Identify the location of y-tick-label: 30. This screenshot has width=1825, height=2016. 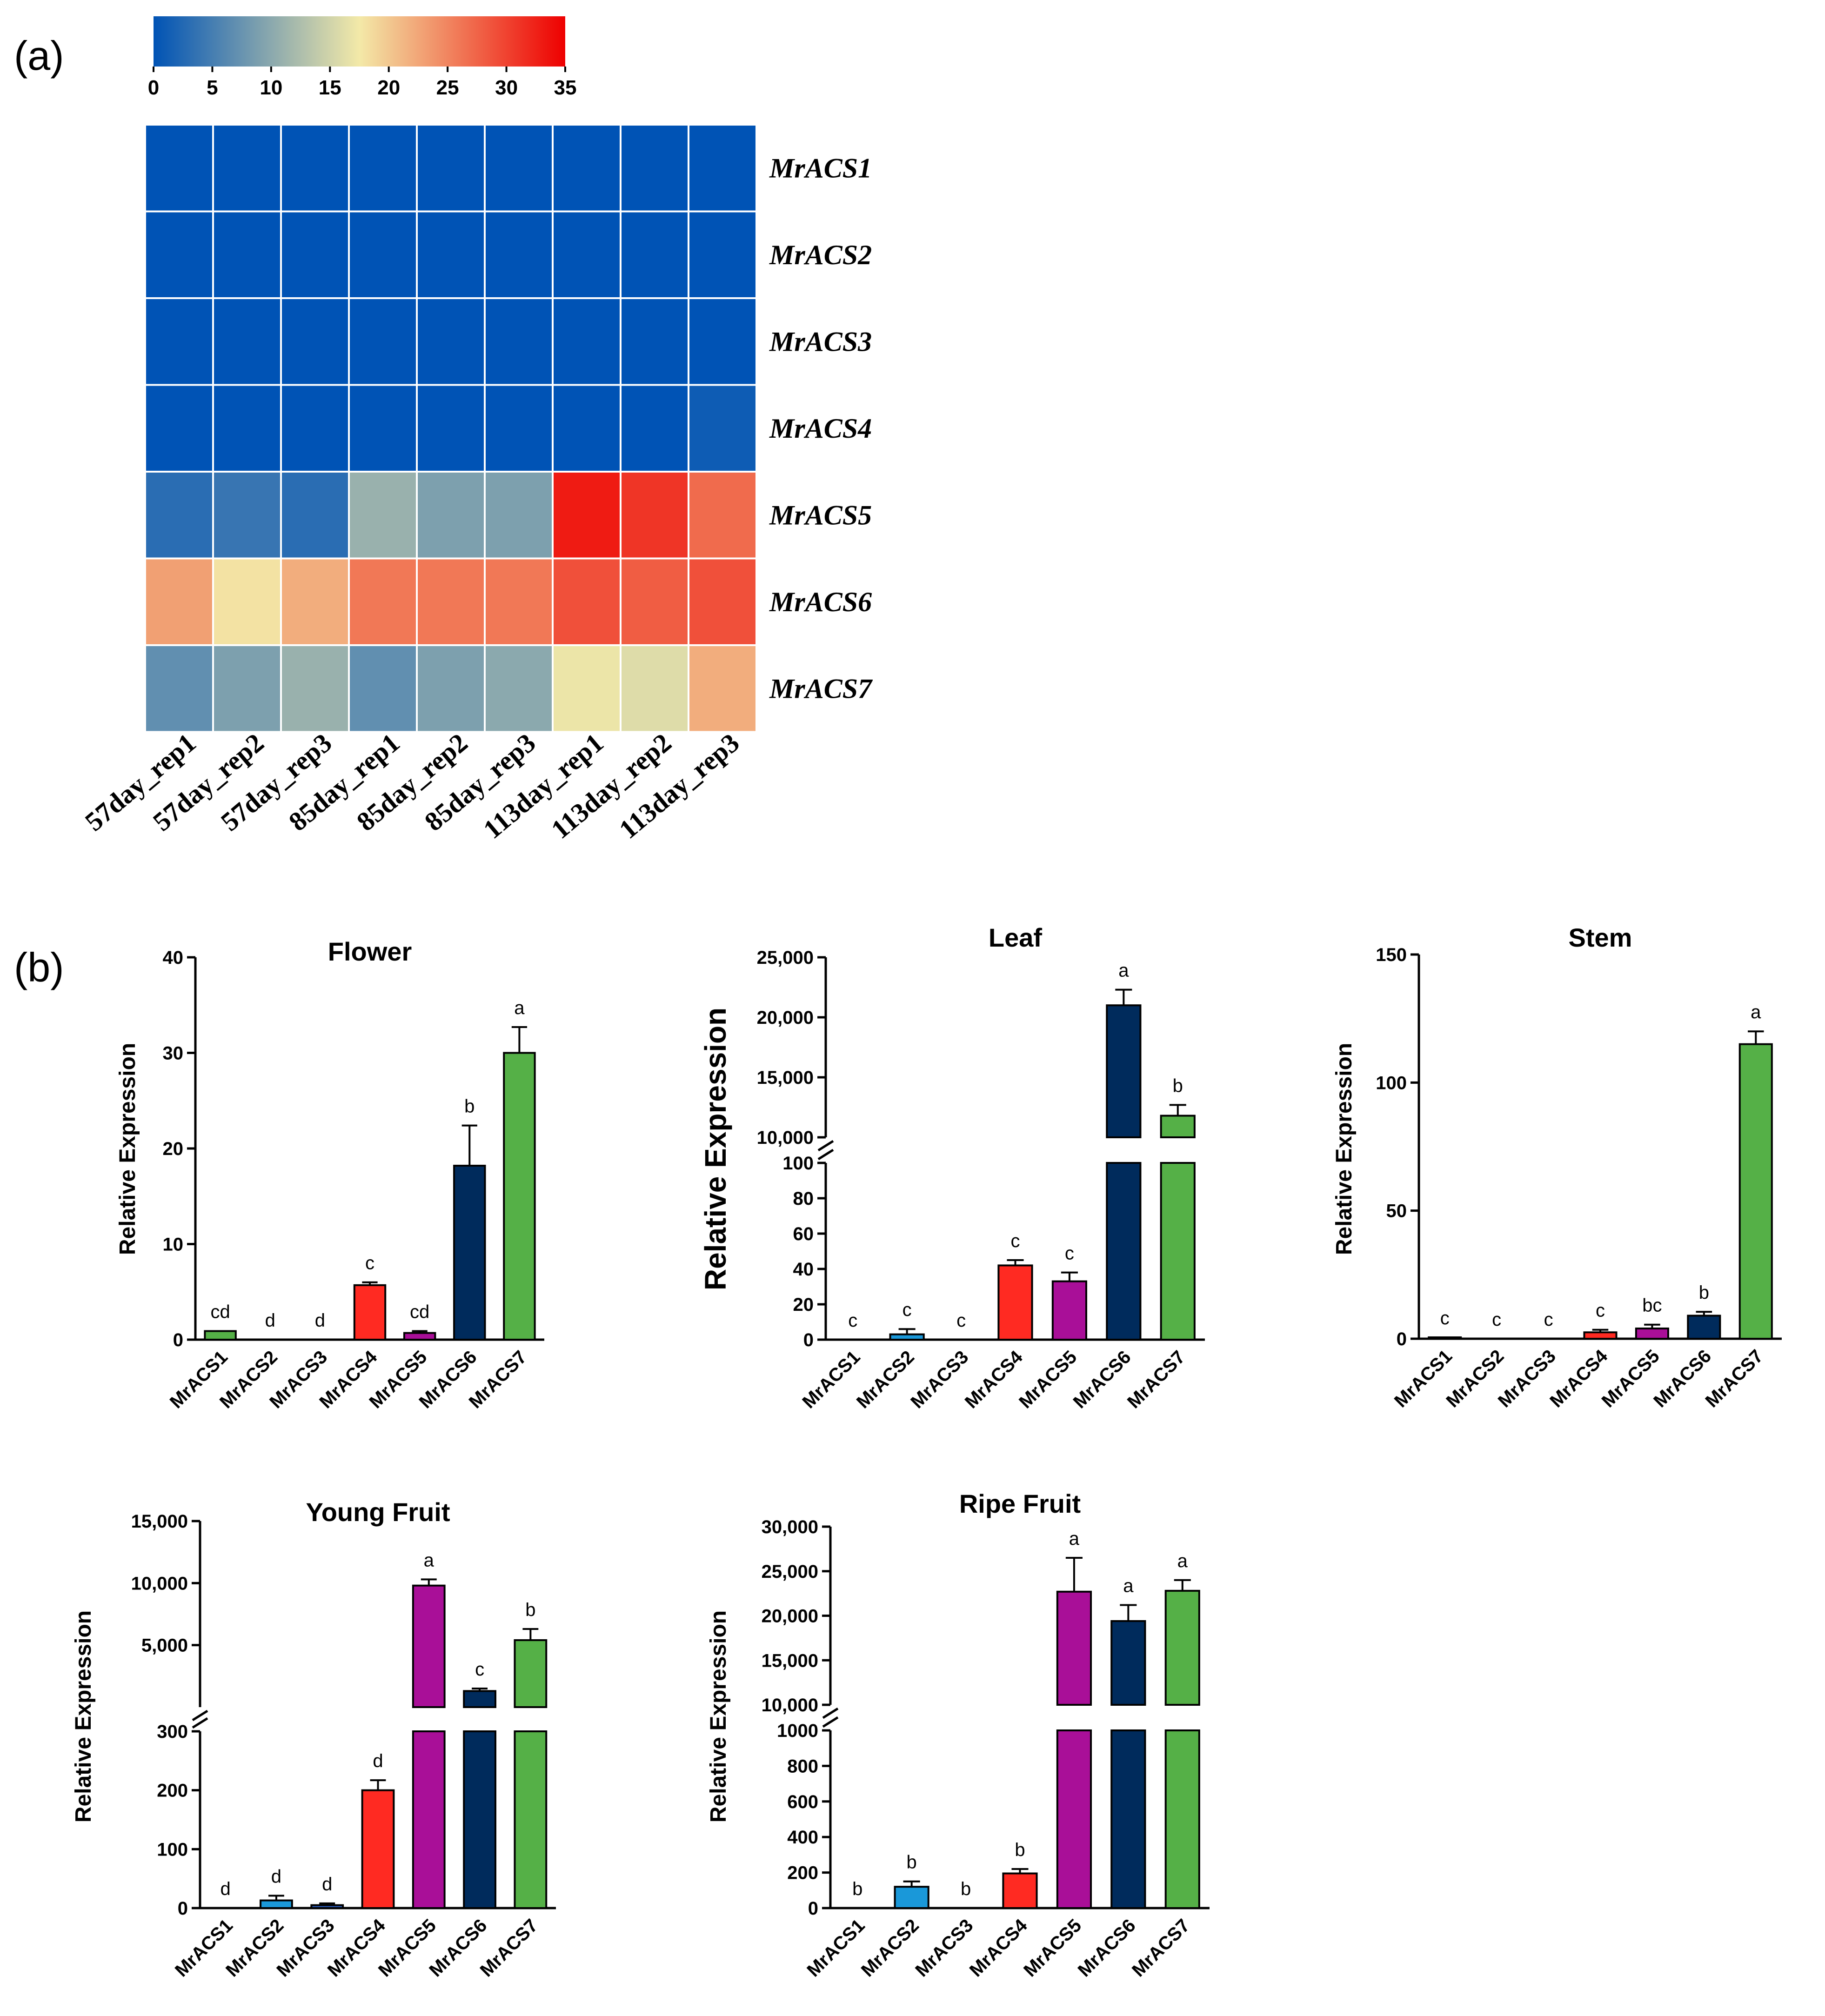
(173, 1053).